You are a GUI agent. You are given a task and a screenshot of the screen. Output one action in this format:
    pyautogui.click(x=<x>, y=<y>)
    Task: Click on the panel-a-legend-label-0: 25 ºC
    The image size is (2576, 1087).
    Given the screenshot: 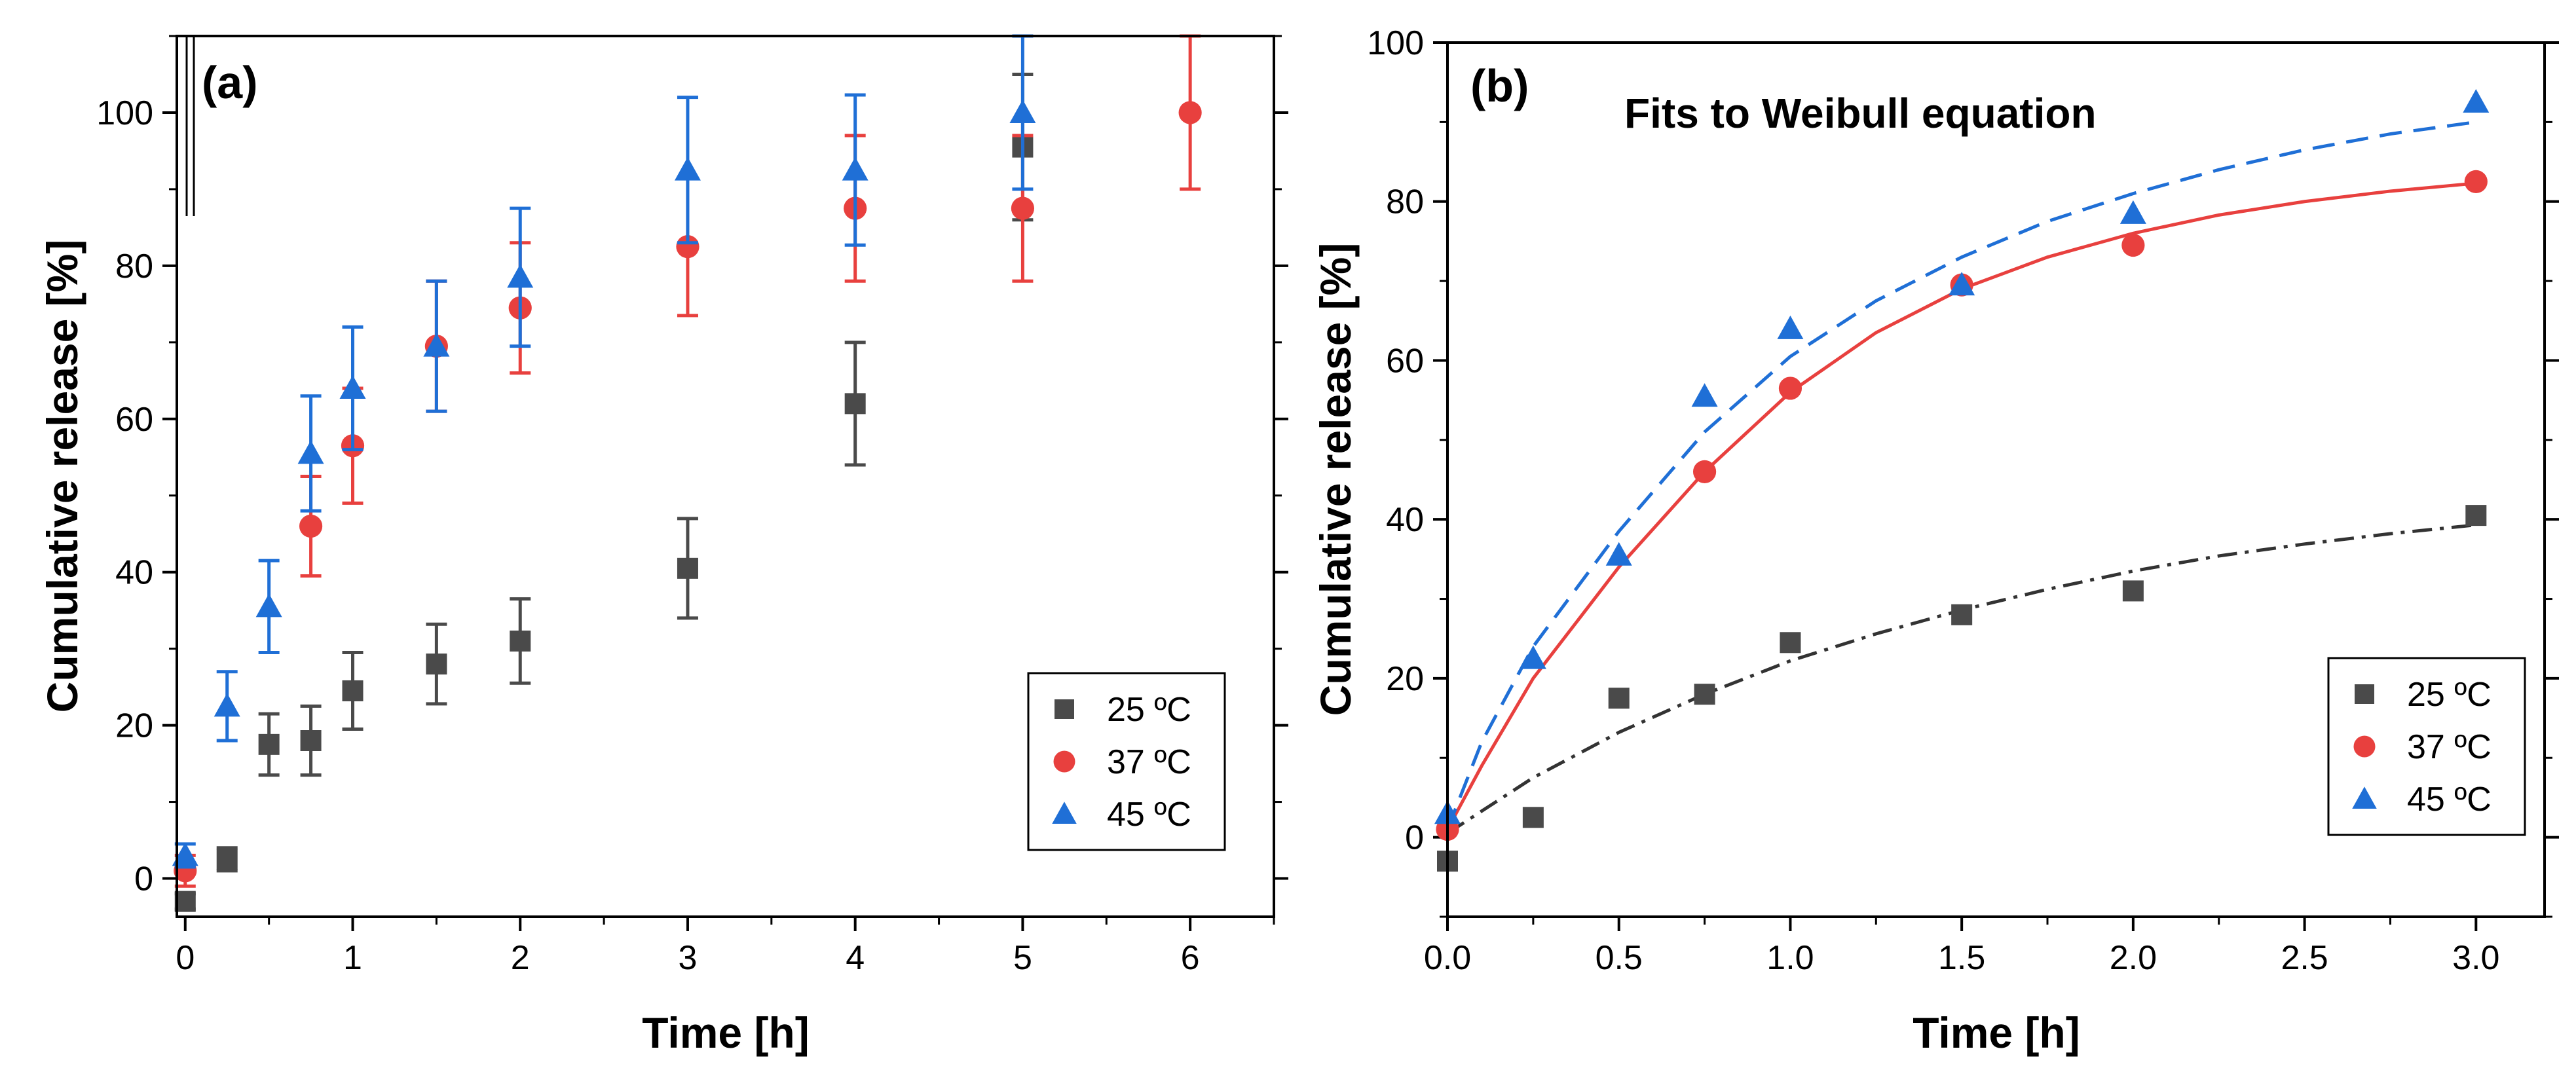 What is the action you would take?
    pyautogui.click(x=1149, y=710)
    